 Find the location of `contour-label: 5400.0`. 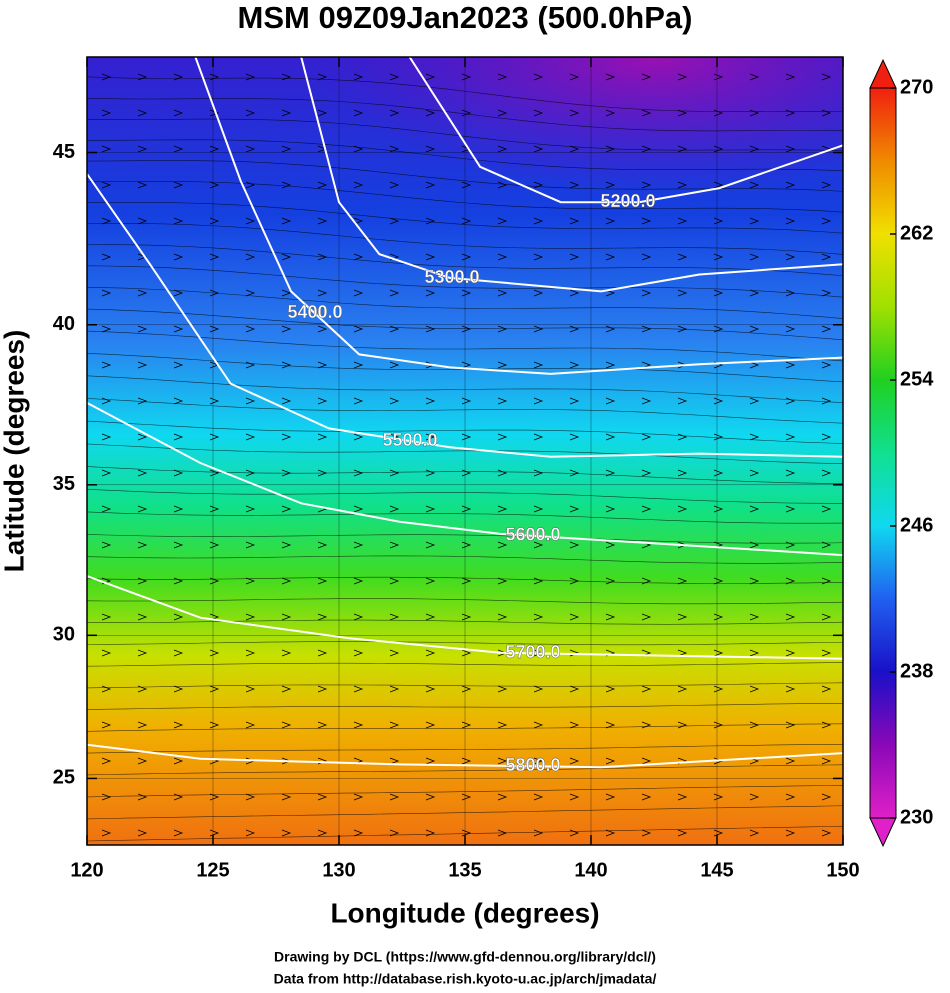

contour-label: 5400.0 is located at coordinates (314, 312).